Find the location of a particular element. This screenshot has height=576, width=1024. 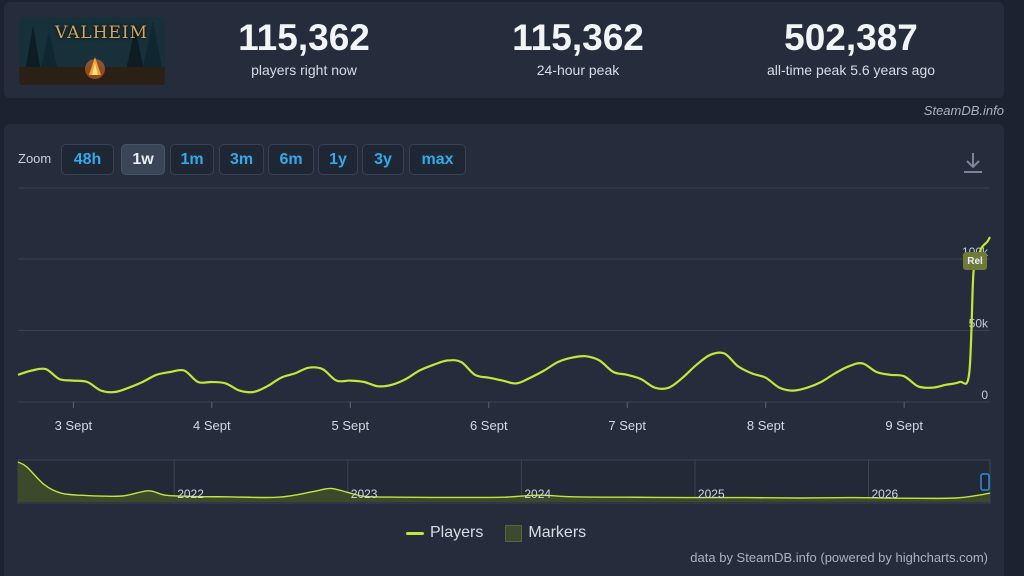

release-annotation-box is located at coordinates (975, 261).